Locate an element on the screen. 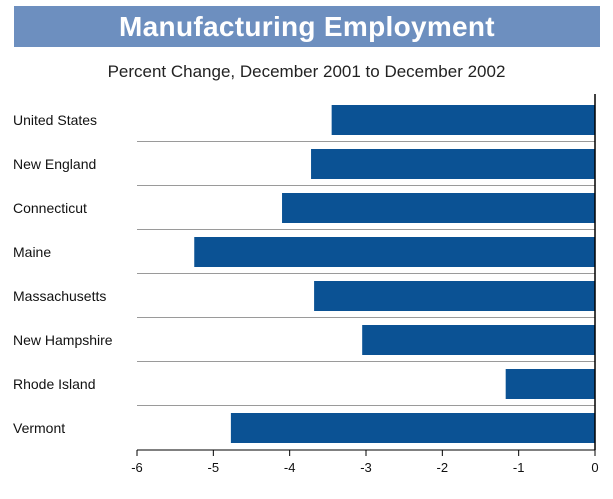  category-label: United States is located at coordinates (55, 120).